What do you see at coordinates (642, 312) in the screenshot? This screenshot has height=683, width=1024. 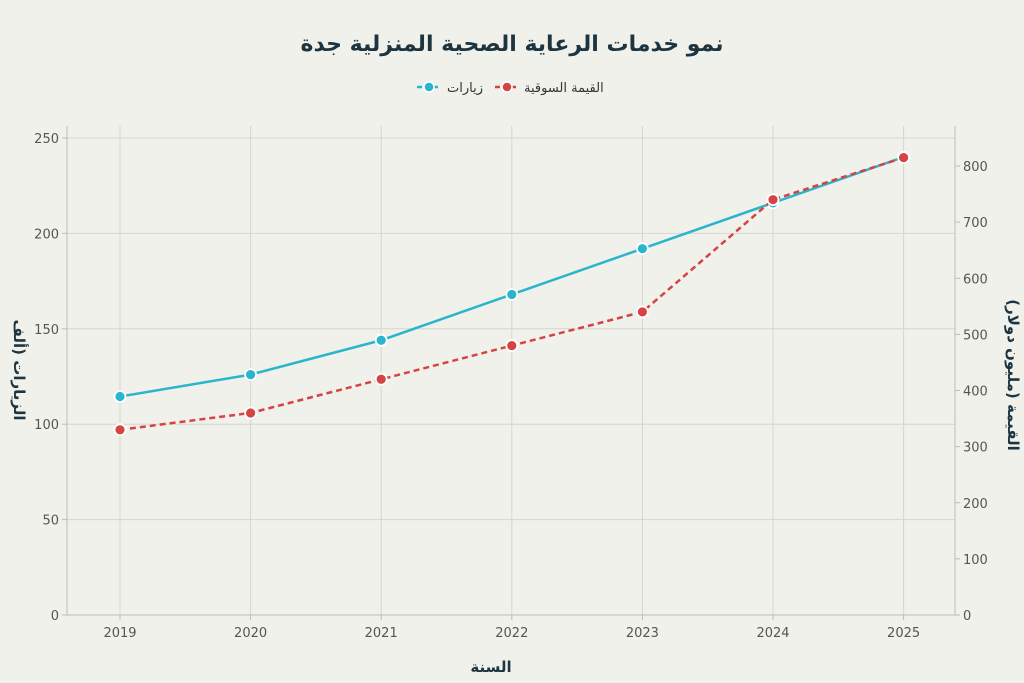 I see `data-point-market-value-2023` at bounding box center [642, 312].